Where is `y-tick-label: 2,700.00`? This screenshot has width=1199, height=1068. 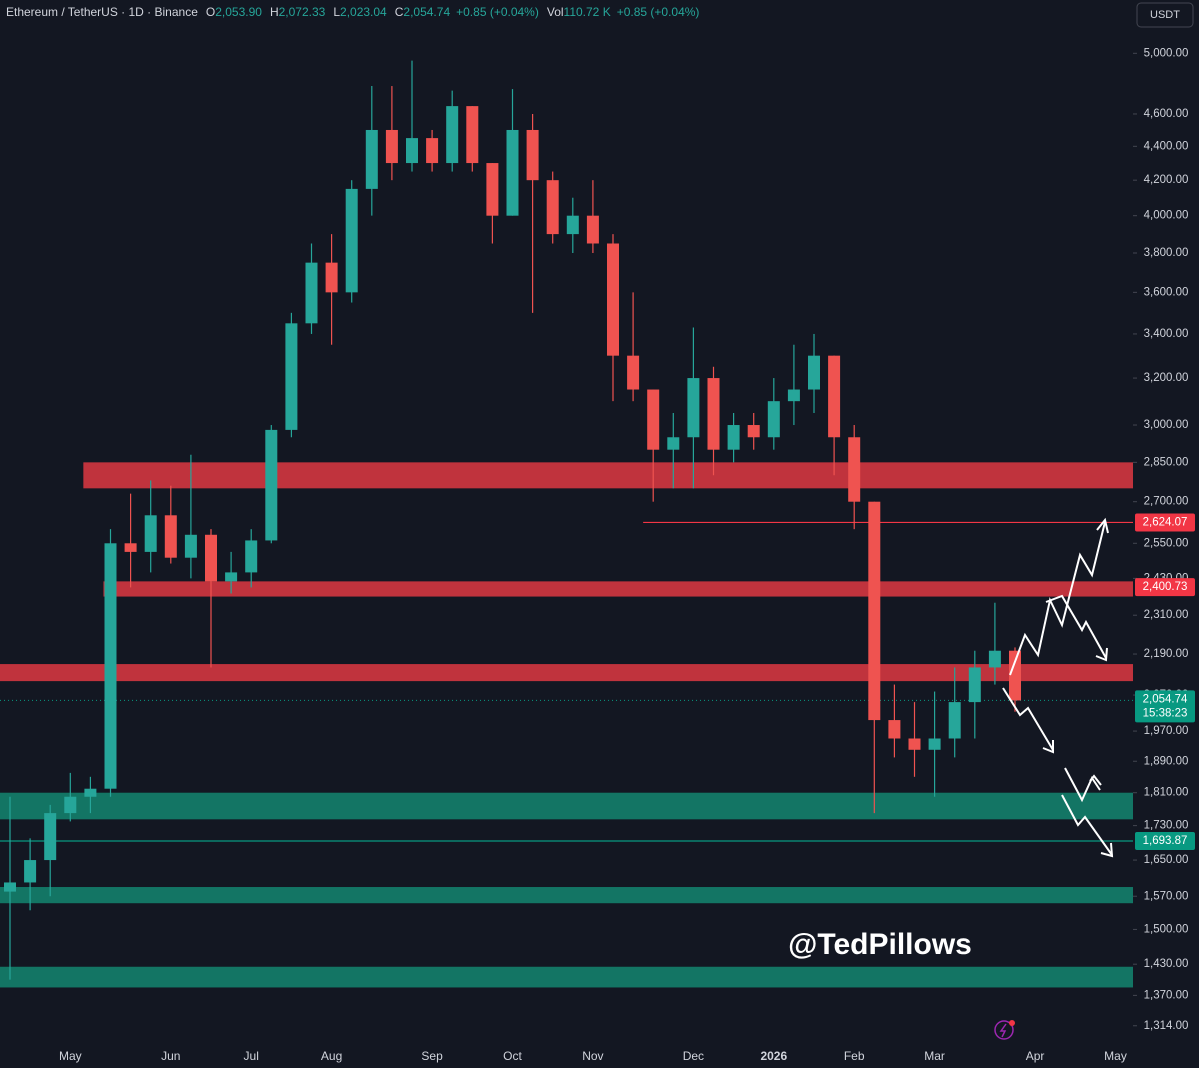 y-tick-label: 2,700.00 is located at coordinates (1166, 502).